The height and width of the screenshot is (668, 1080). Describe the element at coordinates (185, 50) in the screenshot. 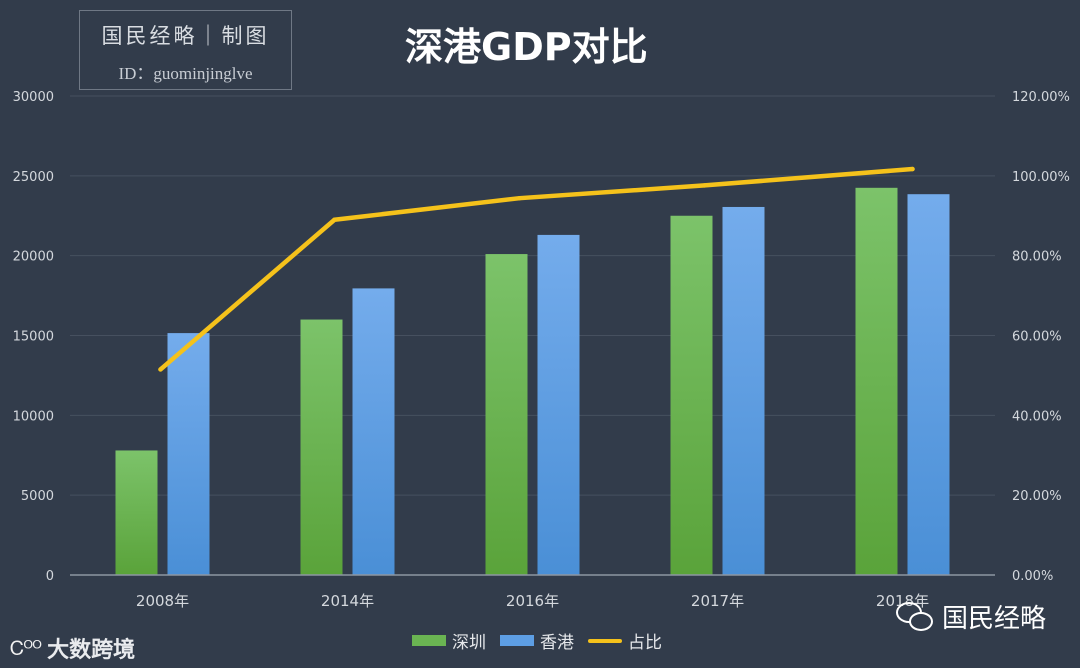

I see `watermark-stamp: 国民经略｜制图 ID：guominjinglve` at that location.